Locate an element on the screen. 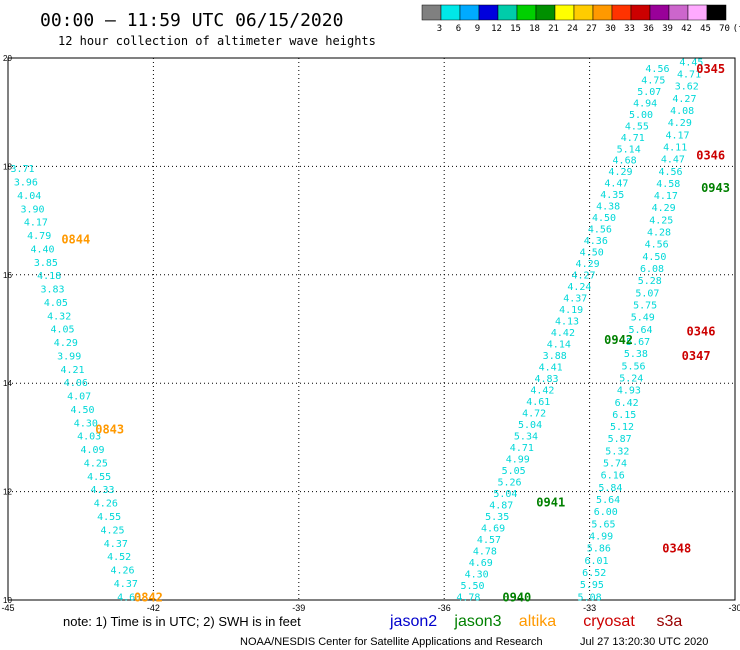 This screenshot has height=650, width=740. wave-height-value: 5.32 is located at coordinates (617, 451).